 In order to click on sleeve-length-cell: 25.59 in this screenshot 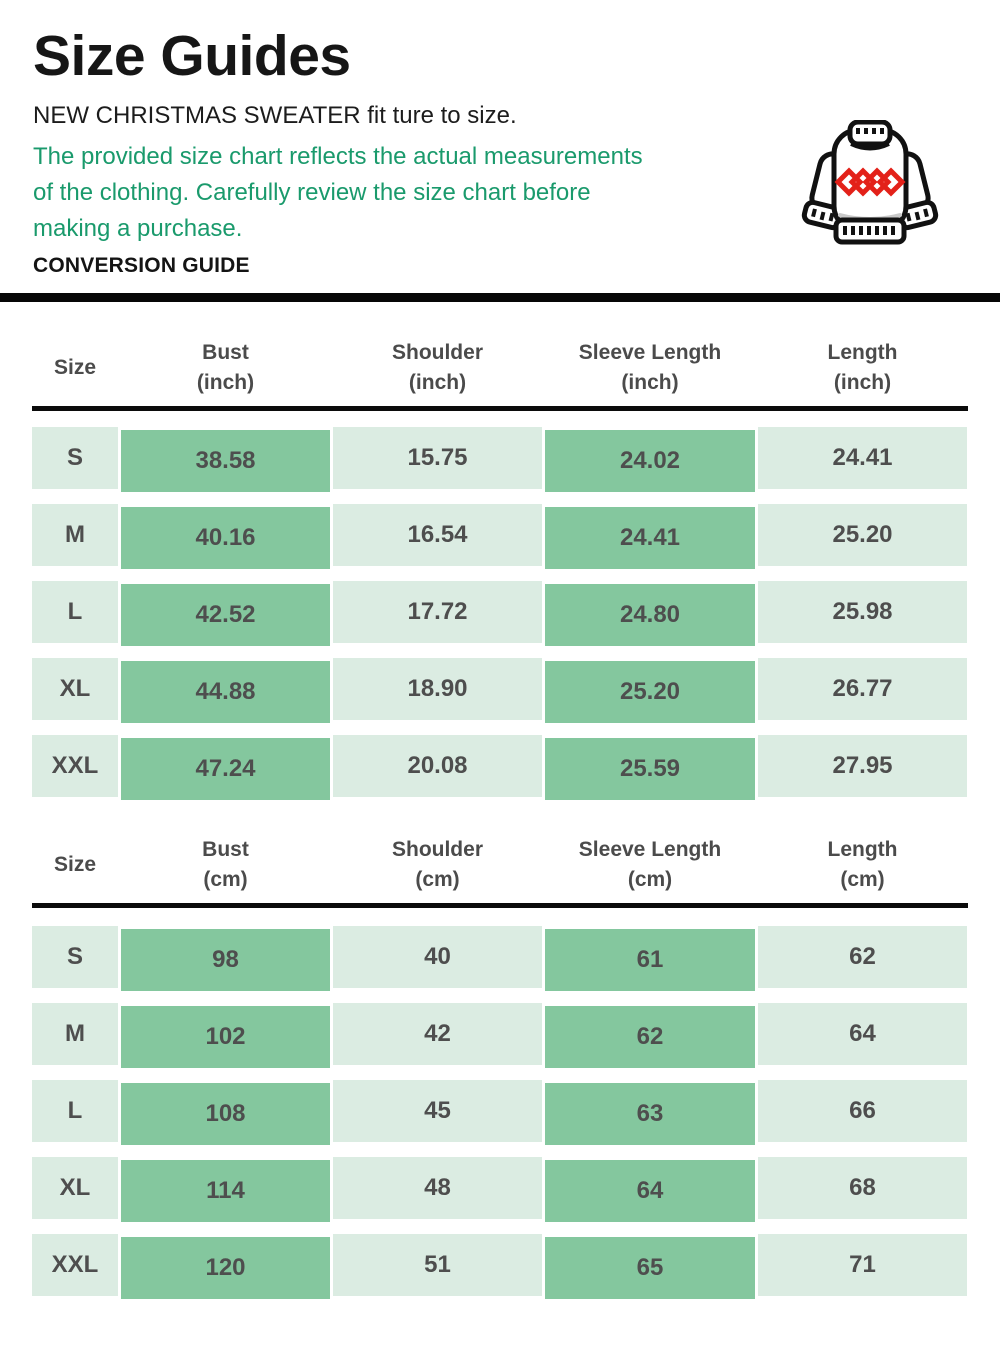, I will do `click(650, 769)`.